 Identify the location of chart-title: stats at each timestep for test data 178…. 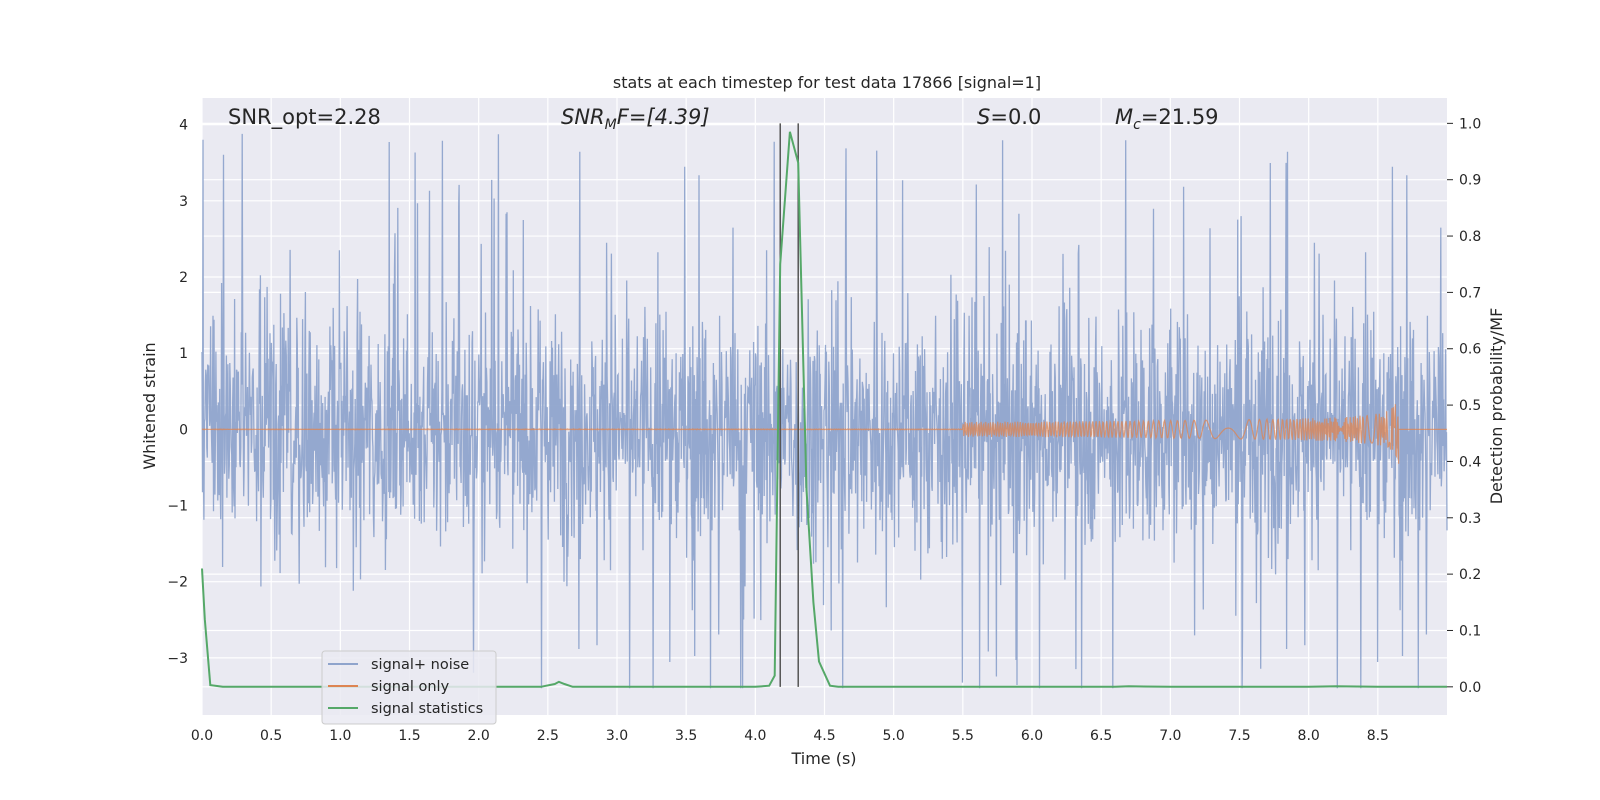
(827, 82).